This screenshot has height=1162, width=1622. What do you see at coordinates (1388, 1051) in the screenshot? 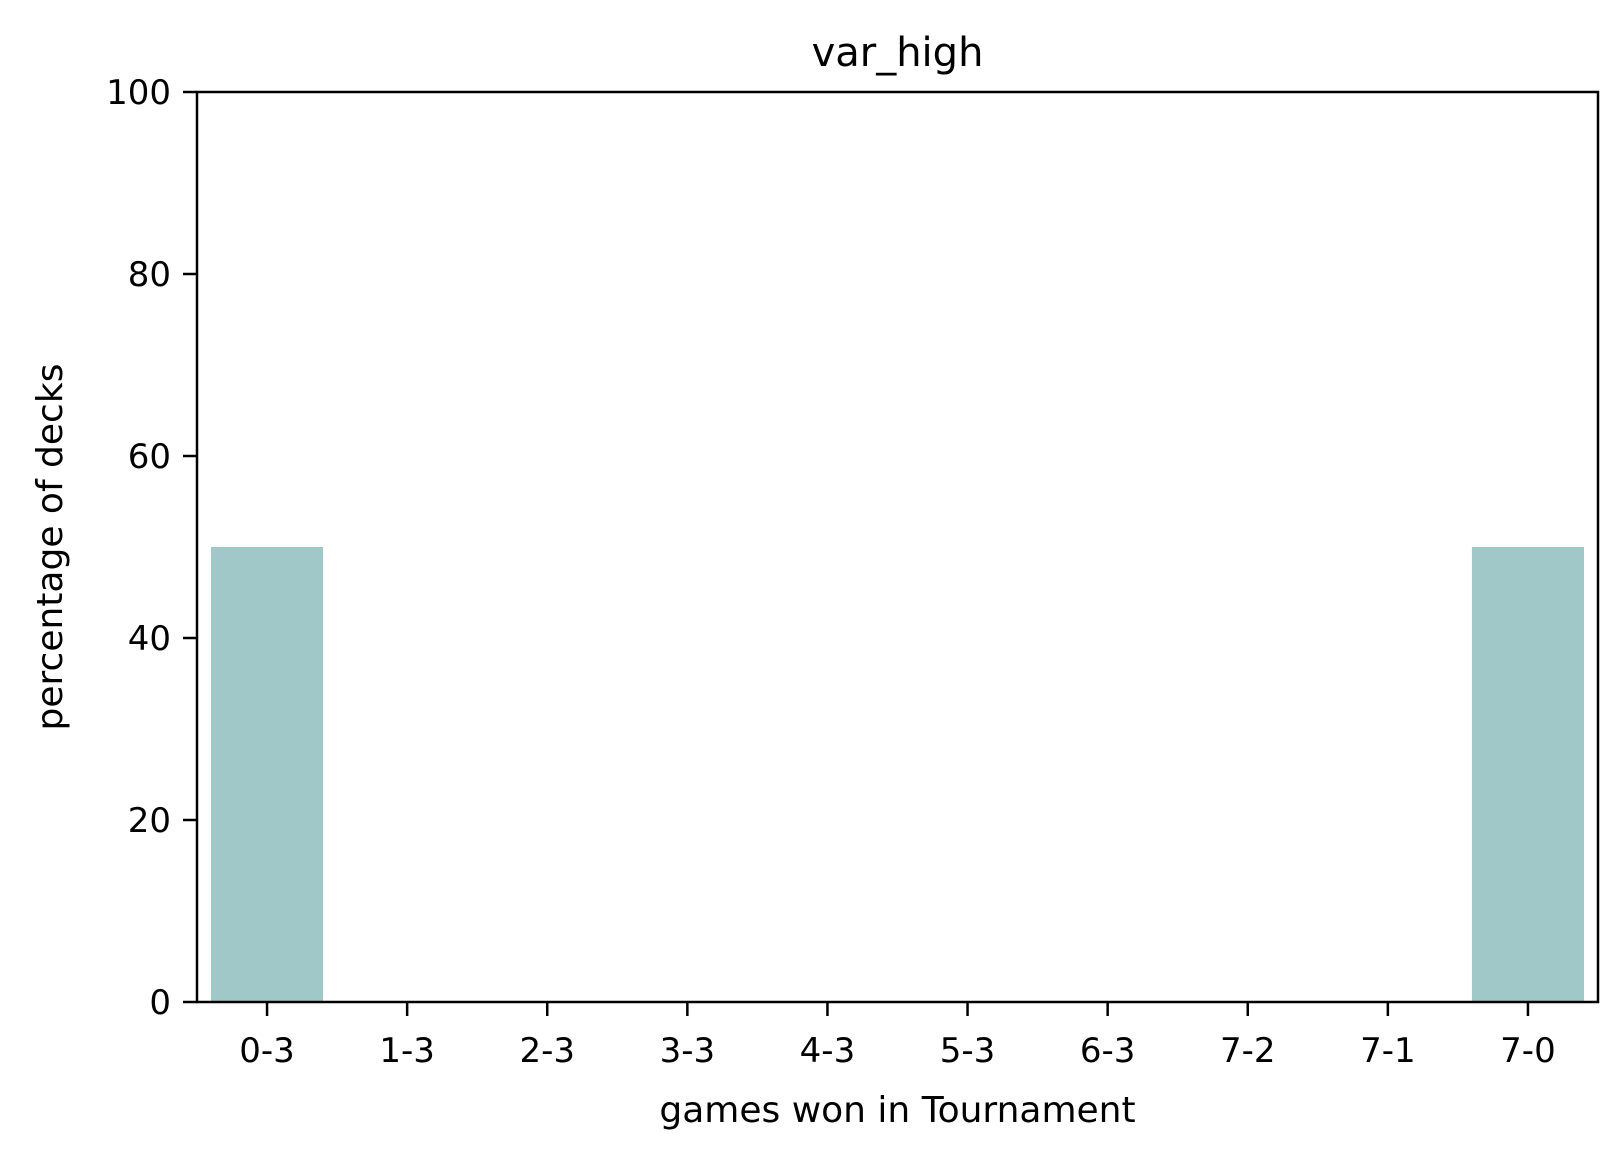
I see `x-tick-label-7-1: 7-1` at bounding box center [1388, 1051].